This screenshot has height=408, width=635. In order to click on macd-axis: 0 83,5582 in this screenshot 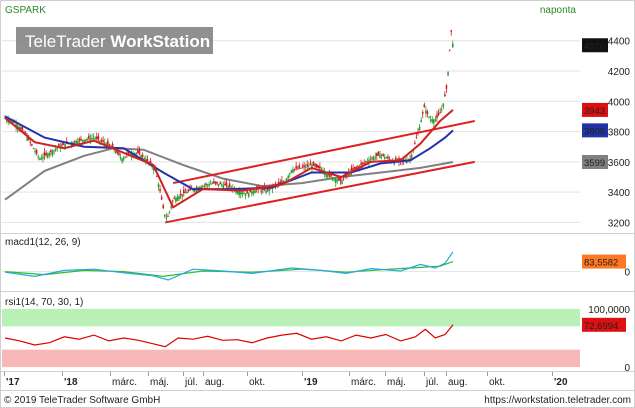, I will do `click(606, 266)`.